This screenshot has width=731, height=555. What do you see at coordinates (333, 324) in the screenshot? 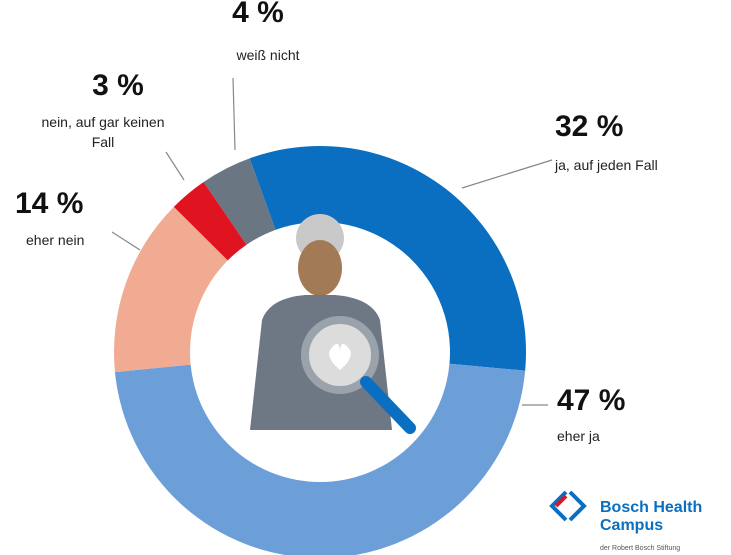
I see `center-illustration` at bounding box center [333, 324].